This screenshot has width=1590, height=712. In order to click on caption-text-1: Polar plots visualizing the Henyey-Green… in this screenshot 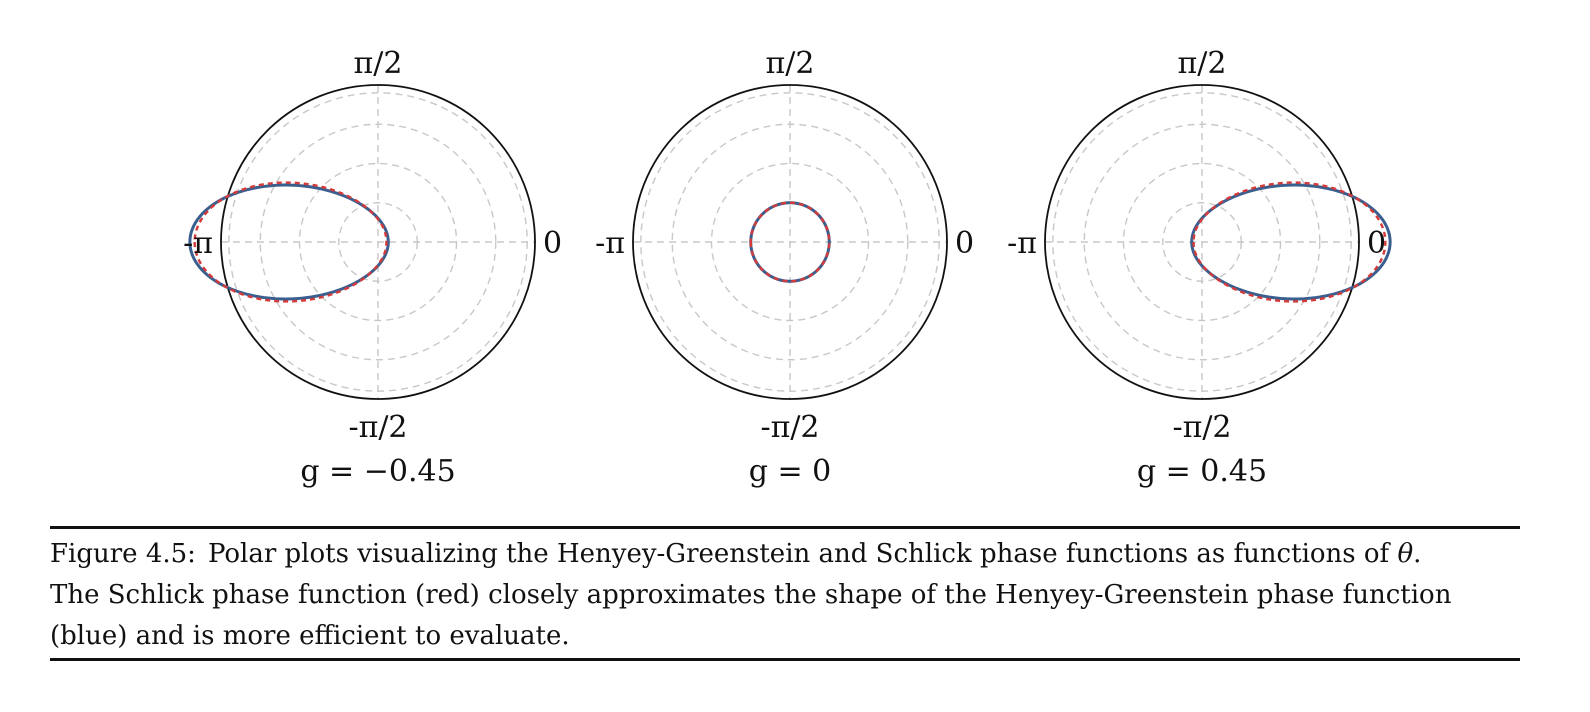, I will do `click(798, 554)`.